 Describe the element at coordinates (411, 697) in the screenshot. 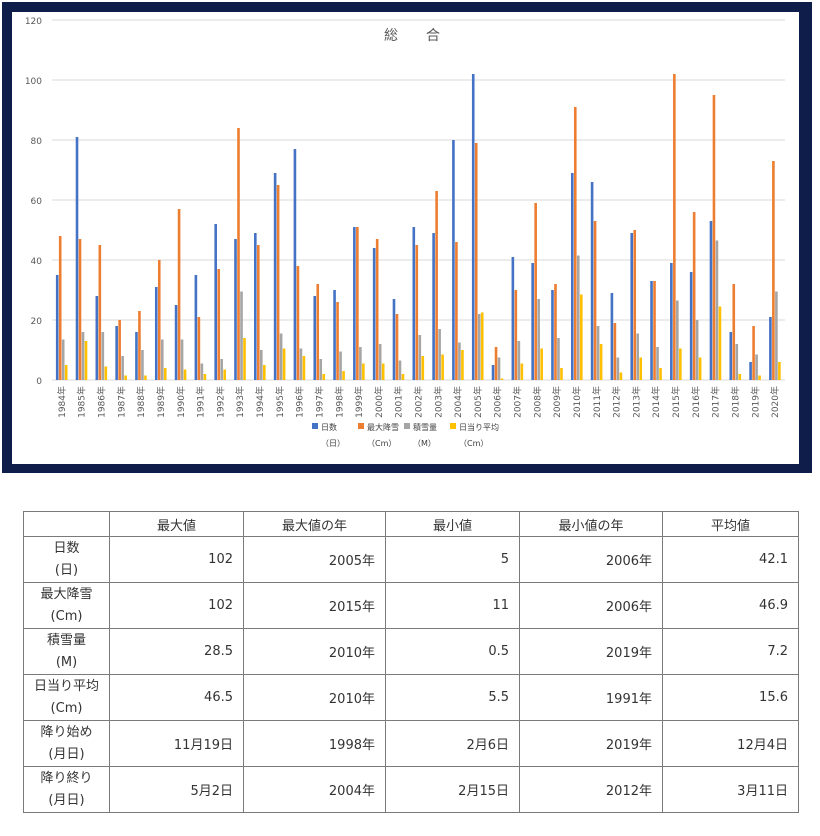

I see `table-row: 日当り平均 (Cm) 46.5 2010年 5.5 1991年 15.6` at that location.